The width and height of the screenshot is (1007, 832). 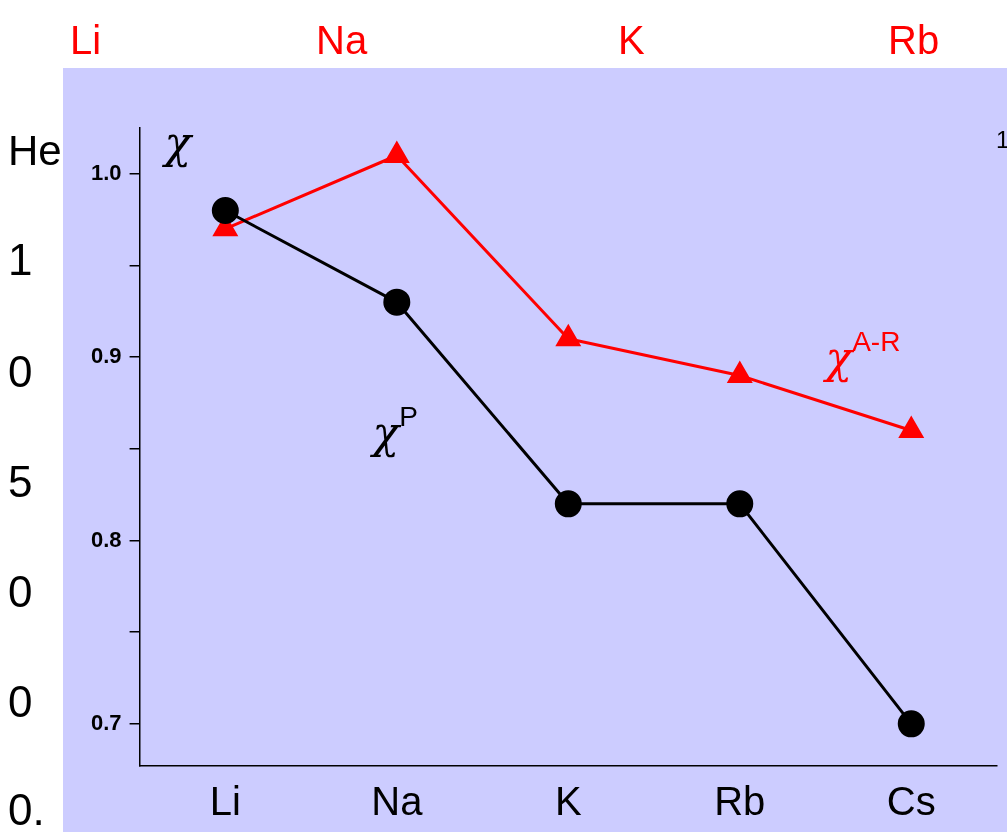 I want to click on text: 1, so click(x=20, y=259).